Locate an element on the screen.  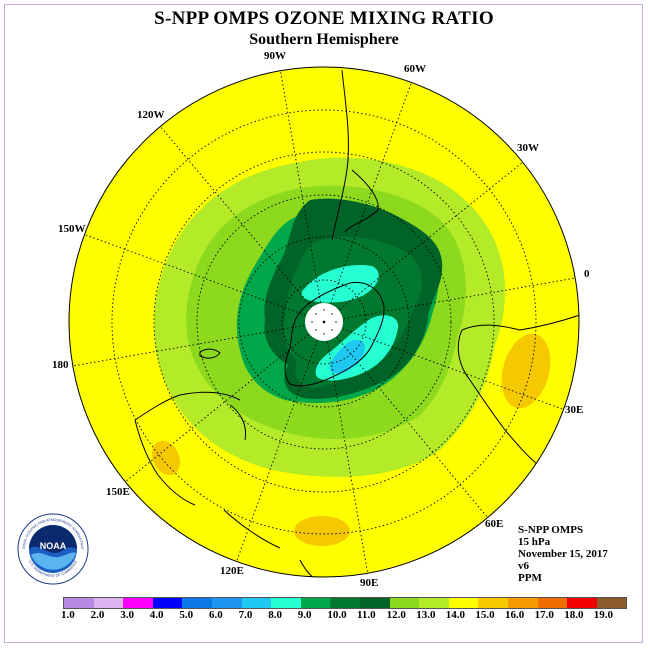
color-scale-label: 7.0 is located at coordinates (245, 615).